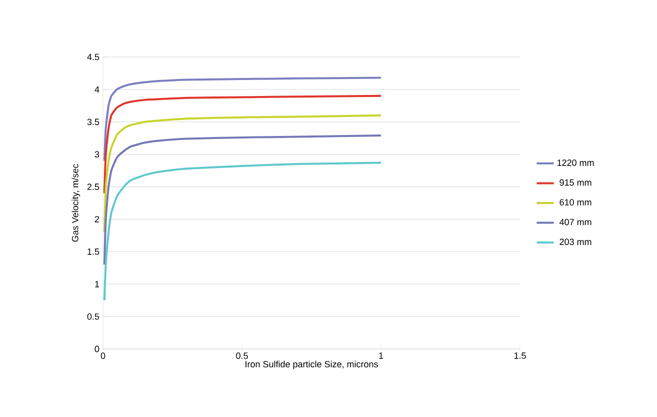 The height and width of the screenshot is (417, 657). Describe the element at coordinates (93, 122) in the screenshot. I see `y-tick-label: 3.5` at that location.